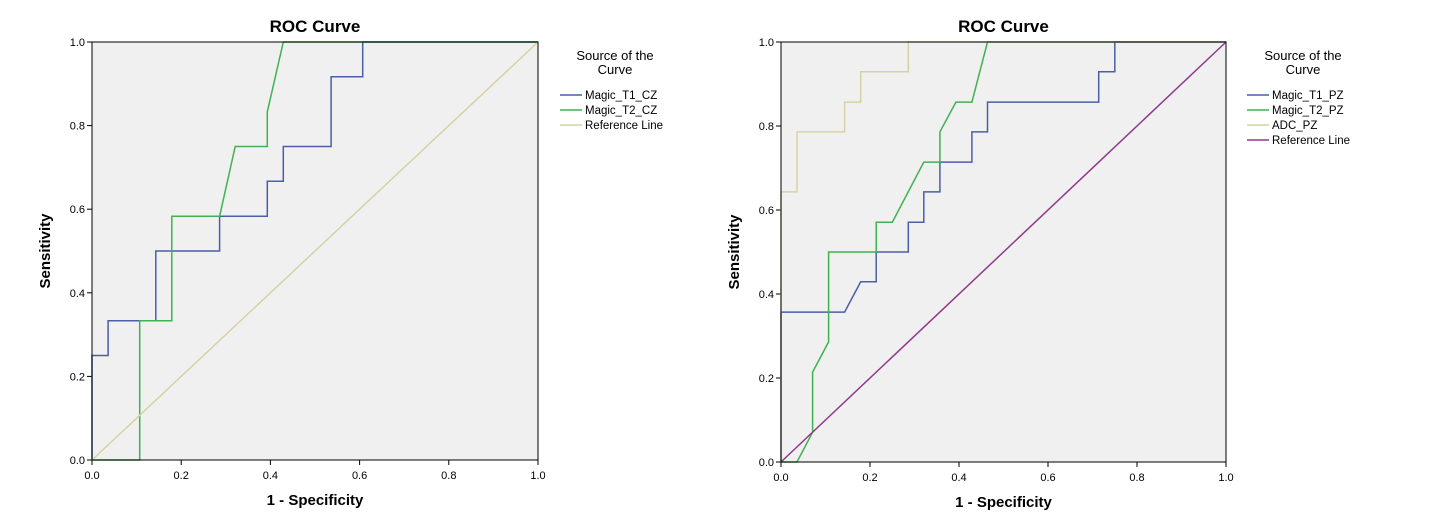  I want to click on legend-item-label: Magic_T2_PZ, so click(1308, 111).